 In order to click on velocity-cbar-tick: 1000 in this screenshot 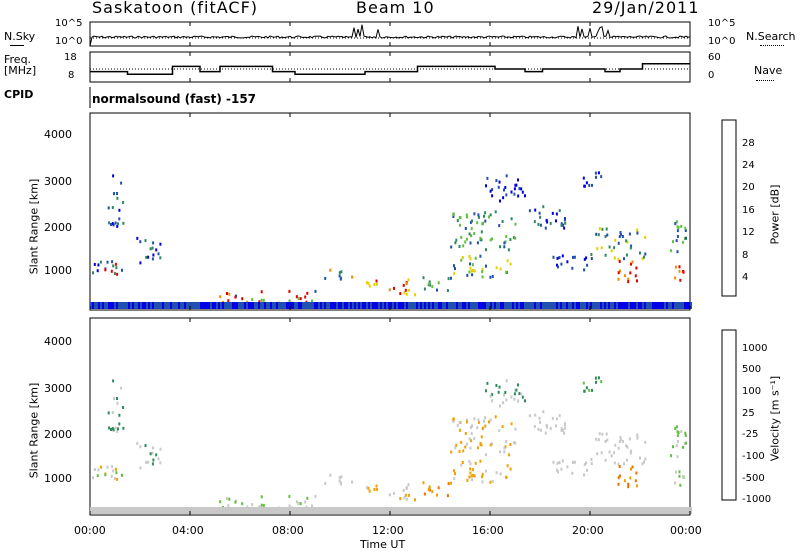, I will do `click(755, 348)`.